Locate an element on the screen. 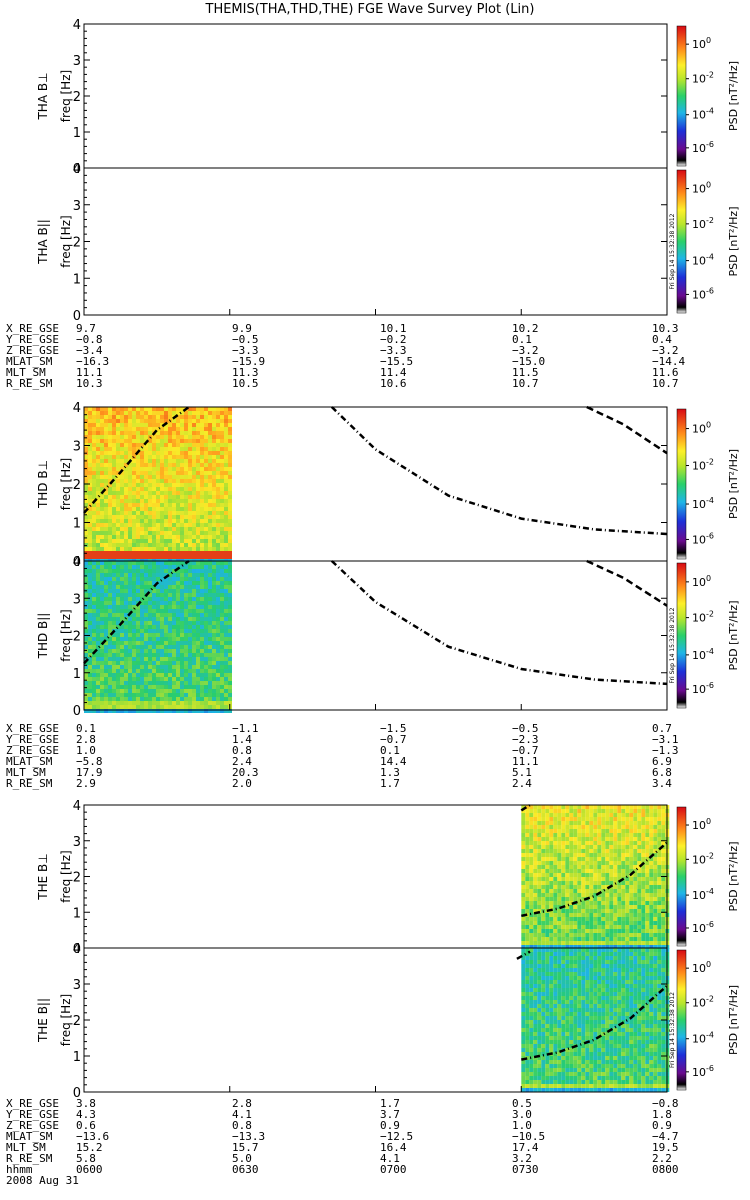 This screenshot has width=750, height=1200. ephemeris-value: −15.9 is located at coordinates (249, 361).